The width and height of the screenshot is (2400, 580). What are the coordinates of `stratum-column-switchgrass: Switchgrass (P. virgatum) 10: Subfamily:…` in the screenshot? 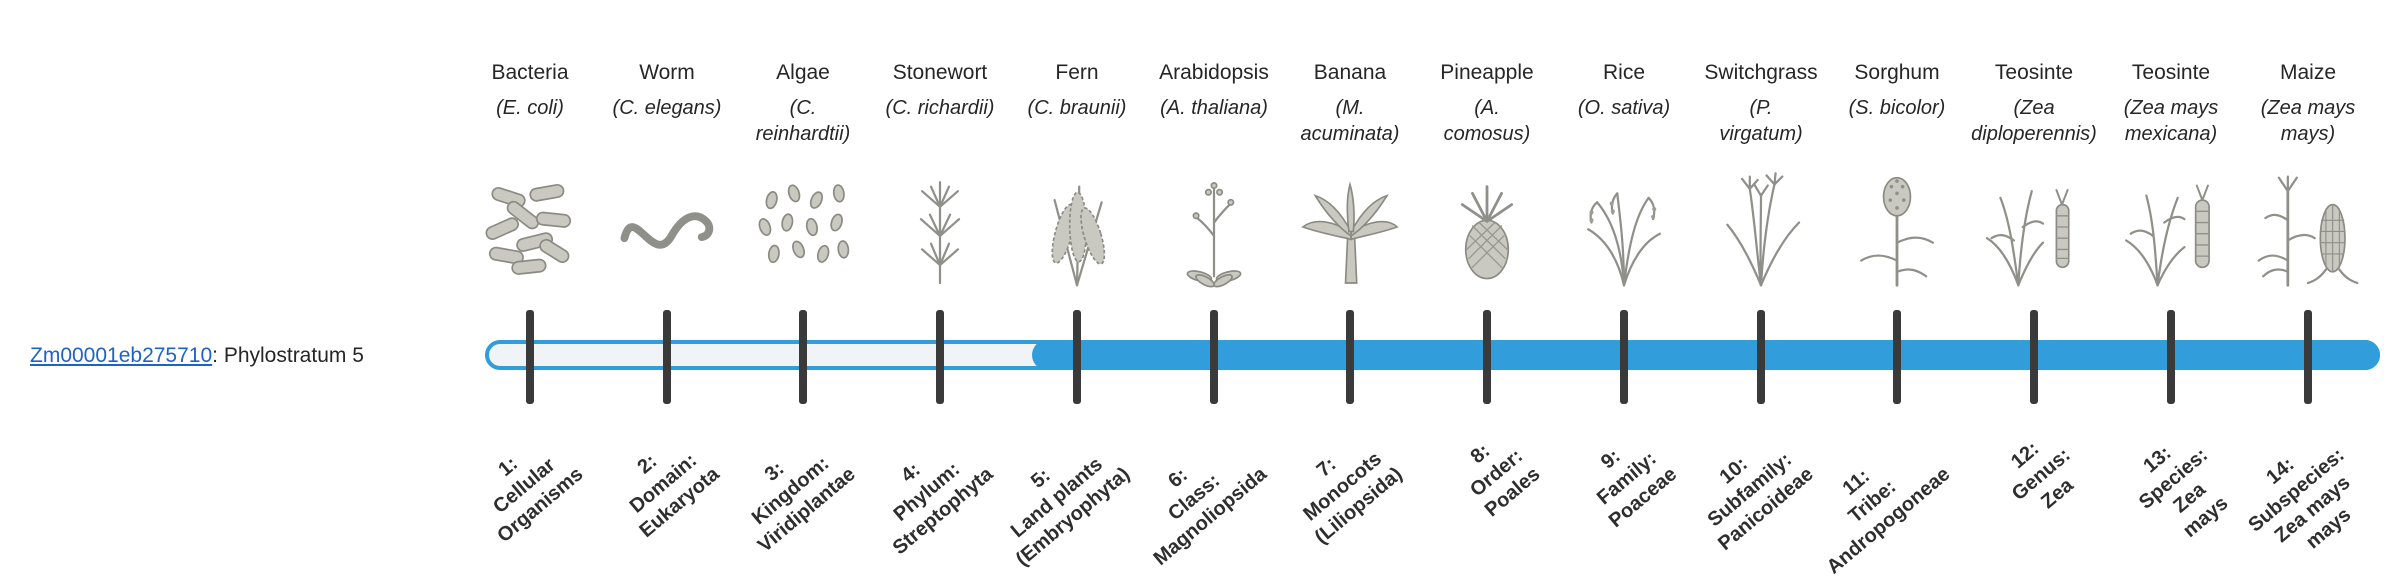 It's located at (1761, 290).